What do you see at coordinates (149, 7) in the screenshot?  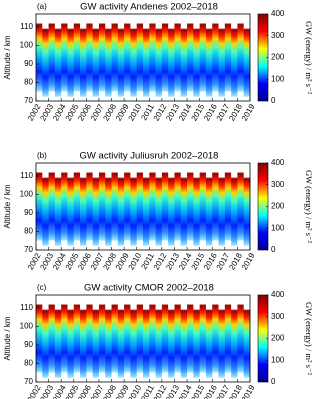 I see `chart-title: GW activity Andenes 2002–2018` at bounding box center [149, 7].